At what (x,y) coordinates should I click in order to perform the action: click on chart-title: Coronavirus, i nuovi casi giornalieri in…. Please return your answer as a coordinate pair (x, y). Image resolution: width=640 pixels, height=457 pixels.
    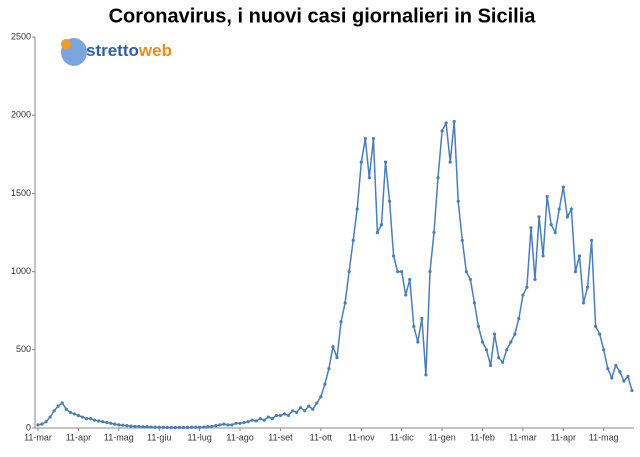
    Looking at the image, I should click on (323, 16).